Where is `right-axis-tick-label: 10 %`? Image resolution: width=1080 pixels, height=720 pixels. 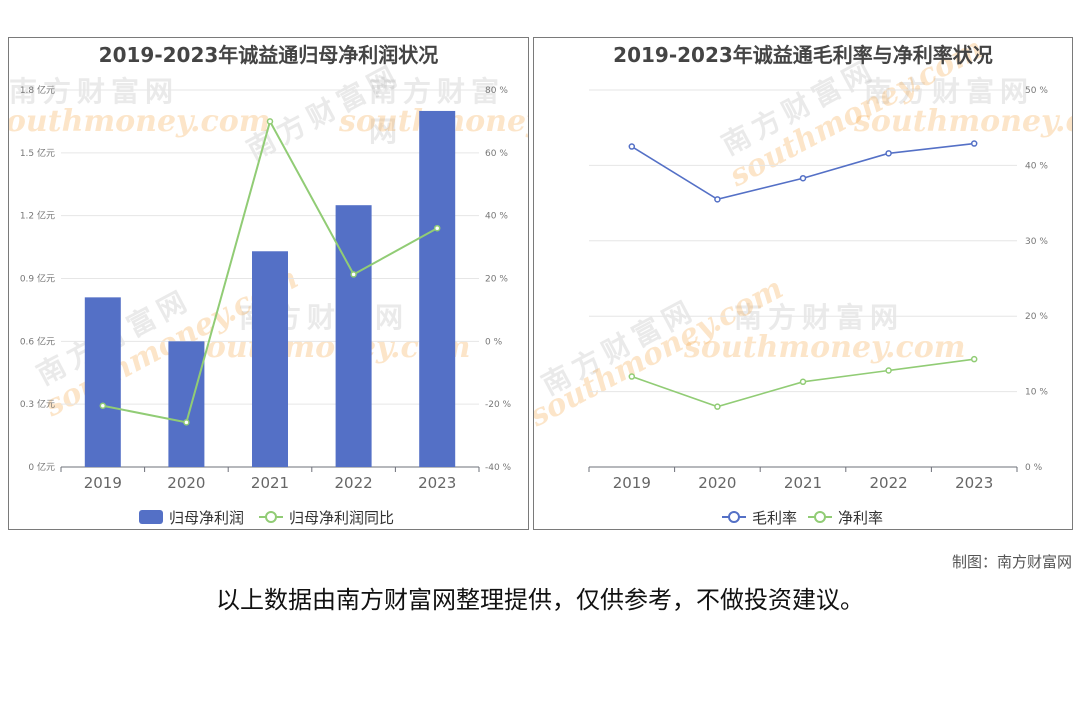
right-axis-tick-label: 10 % is located at coordinates (1036, 393).